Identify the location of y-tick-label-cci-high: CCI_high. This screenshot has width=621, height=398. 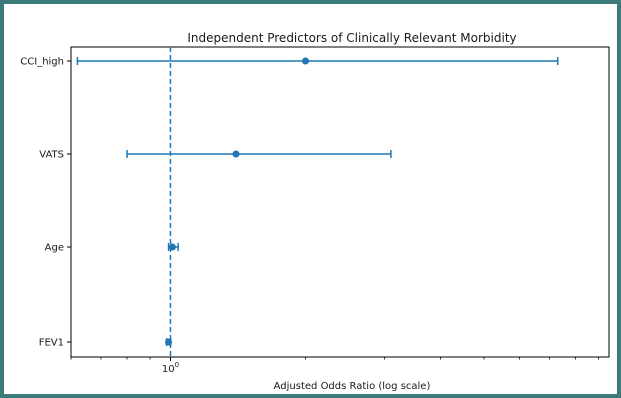
(42, 62).